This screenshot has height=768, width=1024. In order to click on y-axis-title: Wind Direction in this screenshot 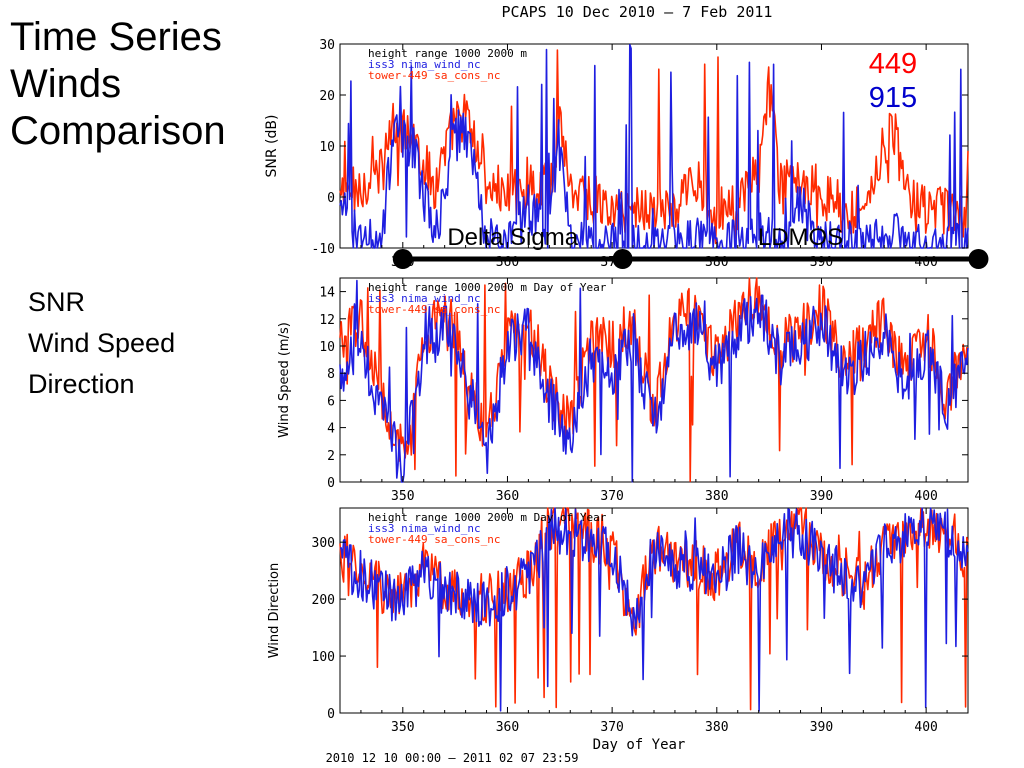, I will do `click(274, 611)`.